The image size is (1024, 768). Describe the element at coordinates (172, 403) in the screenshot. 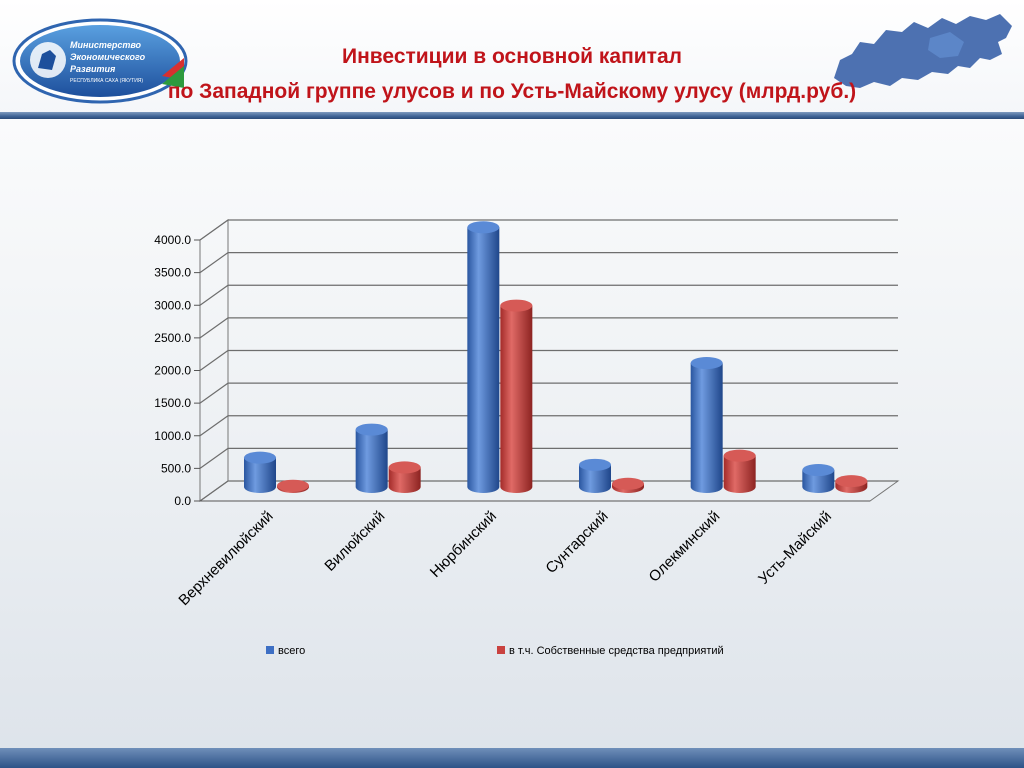

I see `y-tick-label: 1500.0` at that location.